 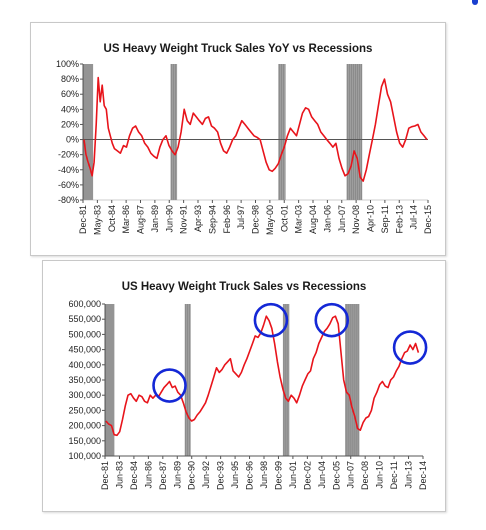 What do you see at coordinates (84, 350) in the screenshot?
I see `sales-y-tick-label: 450,000` at bounding box center [84, 350].